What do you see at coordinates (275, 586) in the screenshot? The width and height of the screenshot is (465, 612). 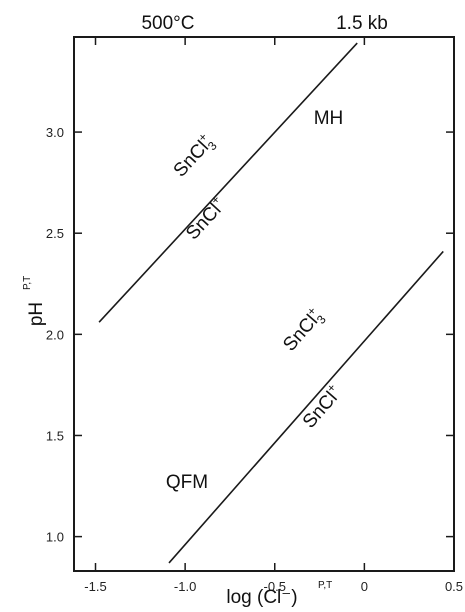 I see `x-tick-label: -0.5` at bounding box center [275, 586].